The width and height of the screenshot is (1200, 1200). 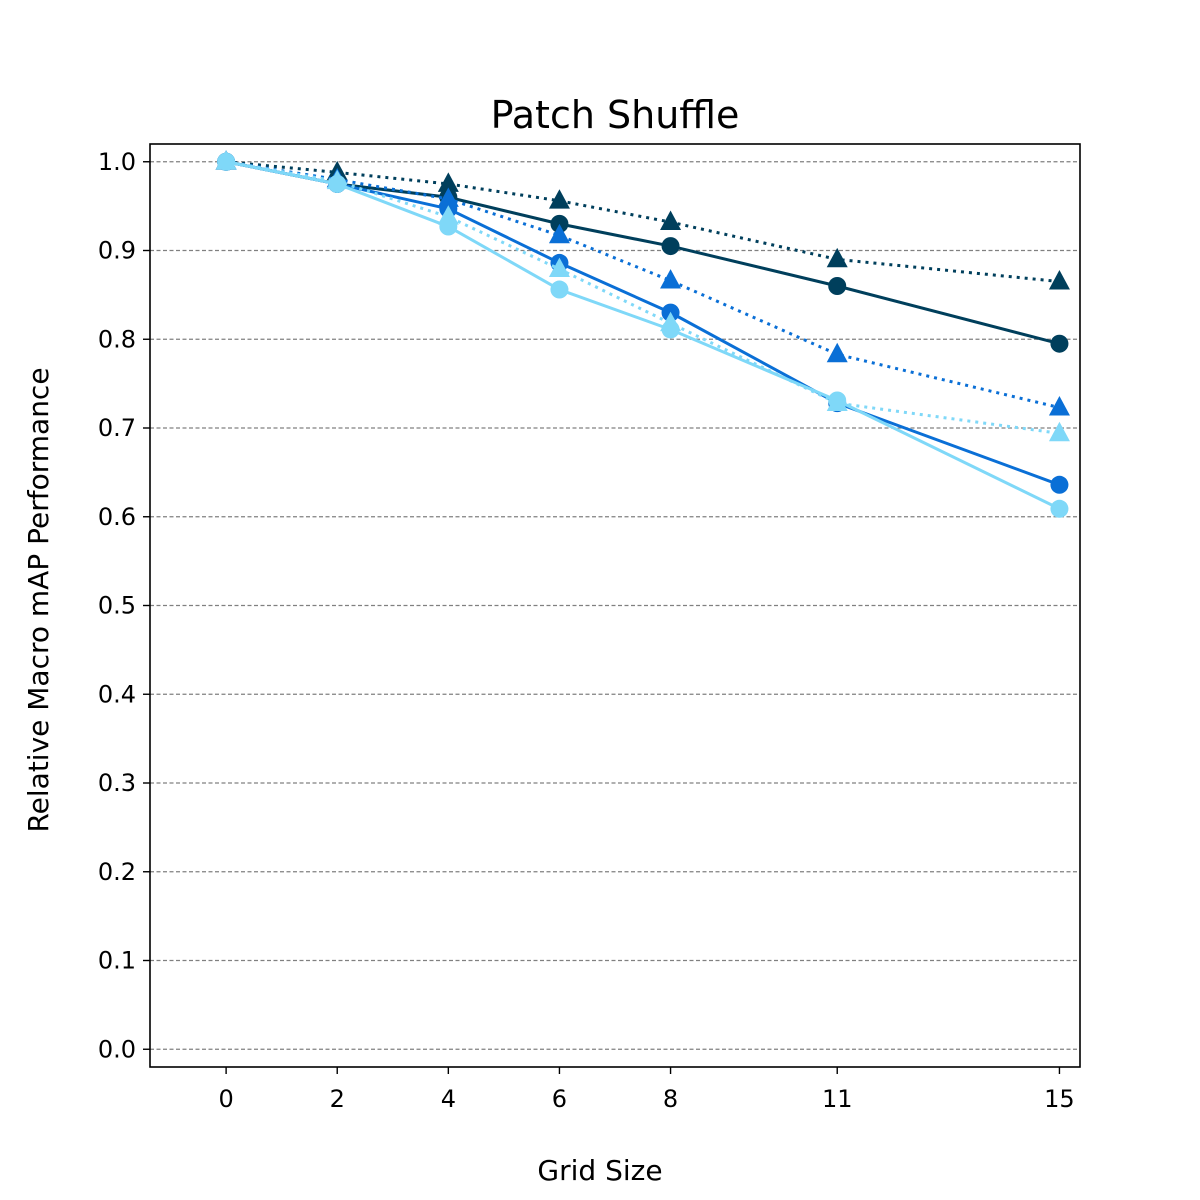 I want to click on y-tick-label: 0.1, so click(x=117, y=961).